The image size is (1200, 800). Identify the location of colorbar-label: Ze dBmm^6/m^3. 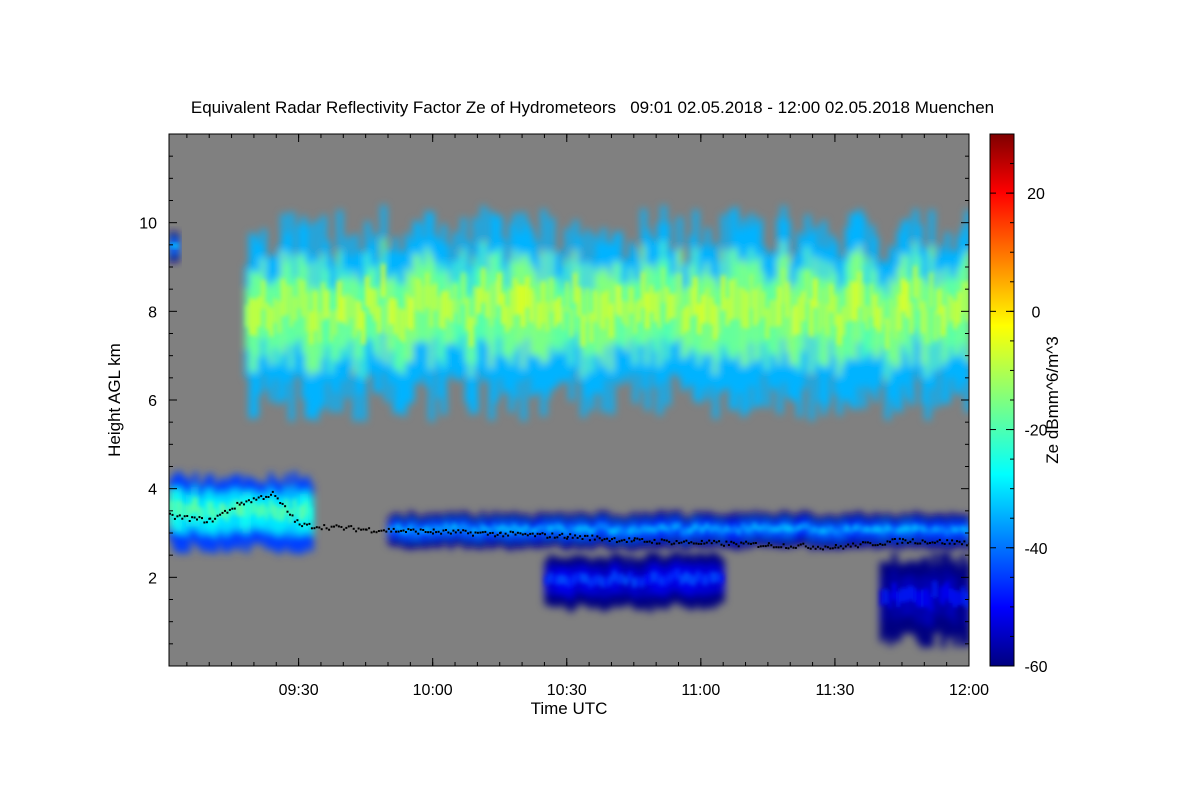
(1052, 399).